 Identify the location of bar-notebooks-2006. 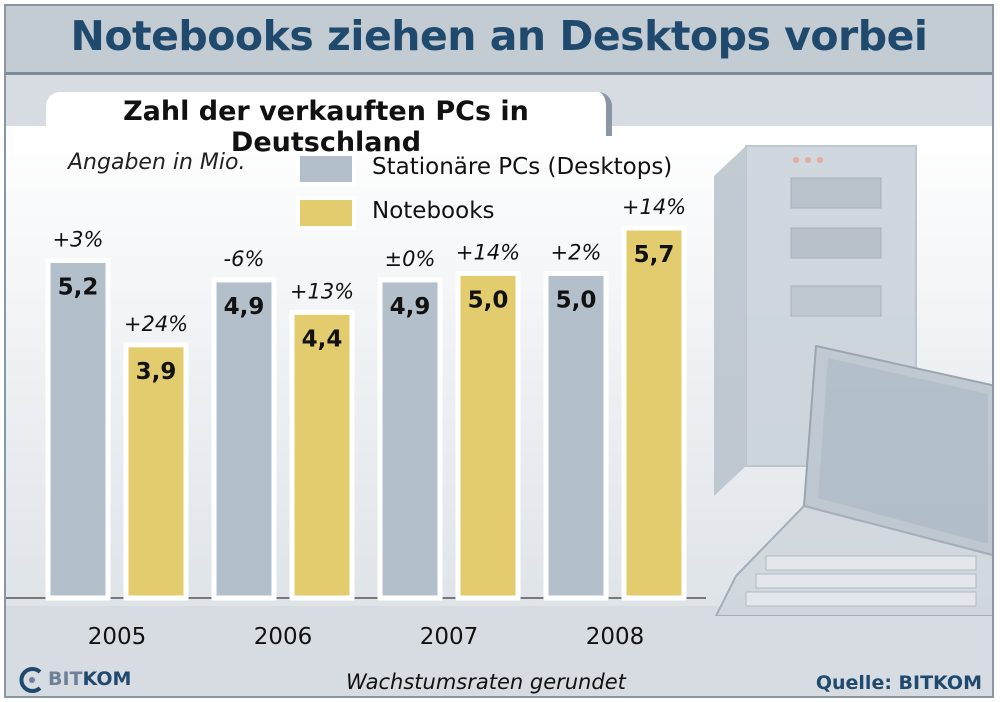
(322, 455).